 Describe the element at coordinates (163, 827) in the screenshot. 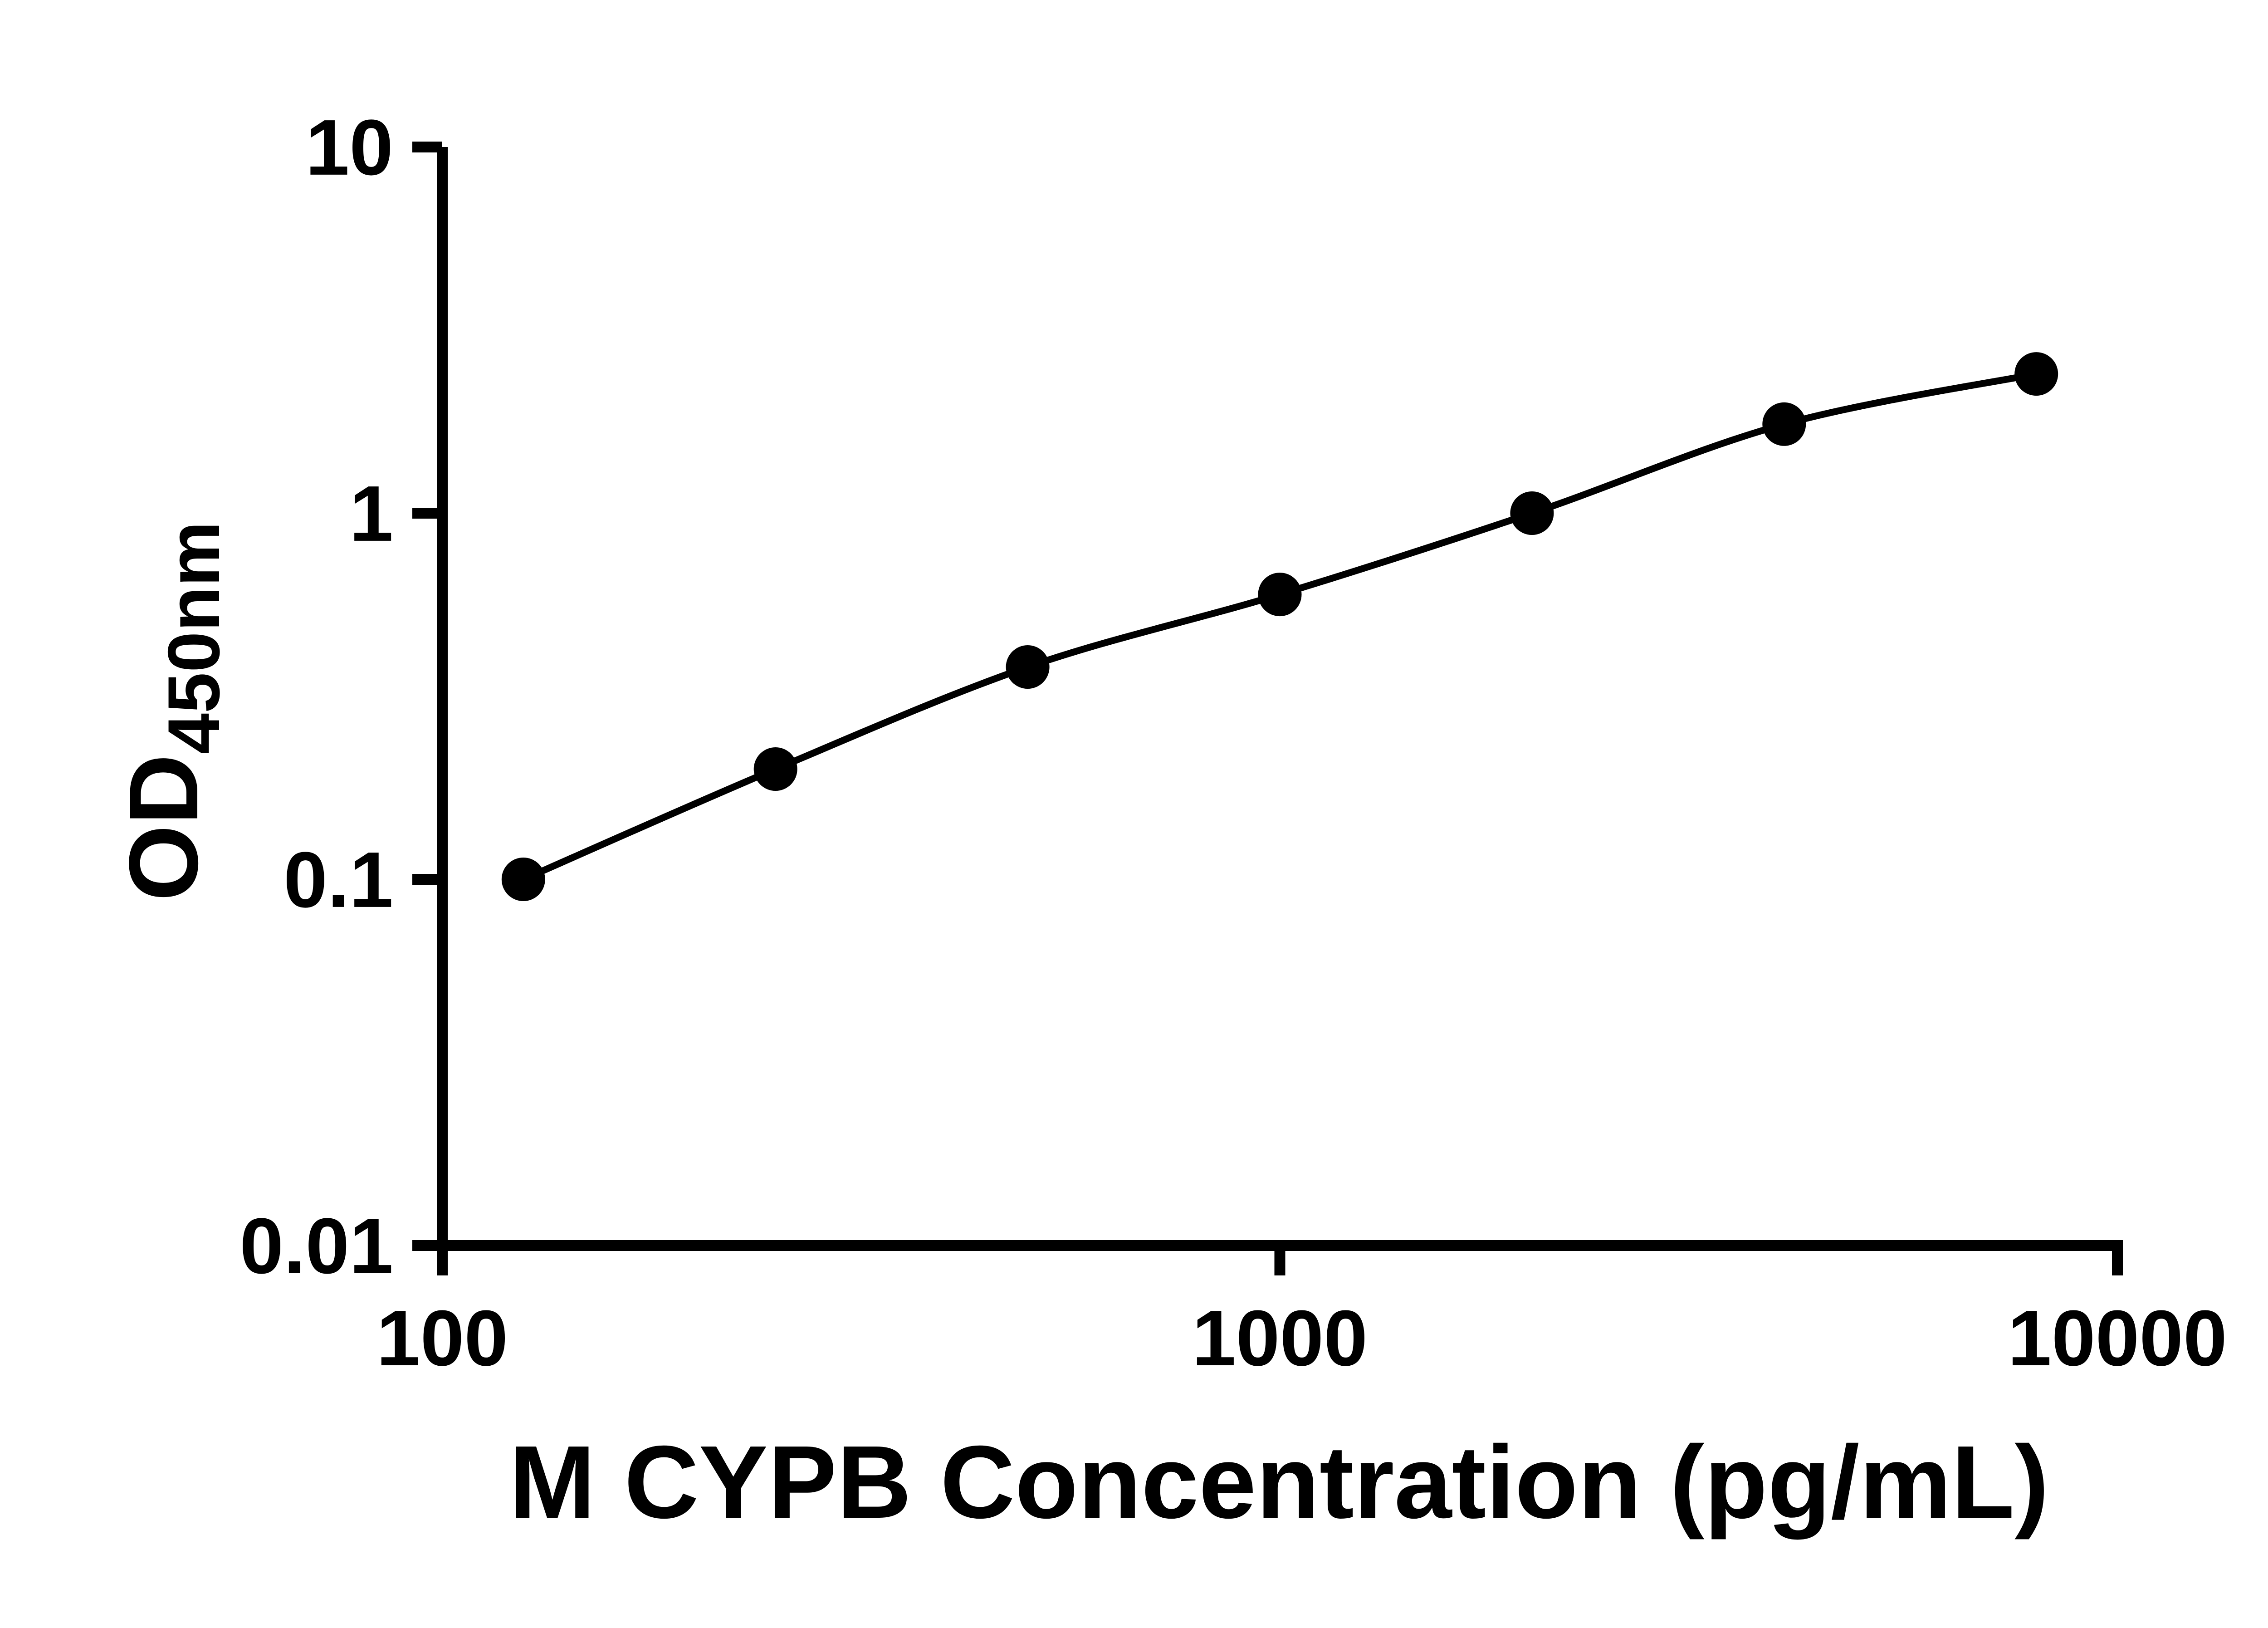

I see `y-axis-title-main: OD` at that location.